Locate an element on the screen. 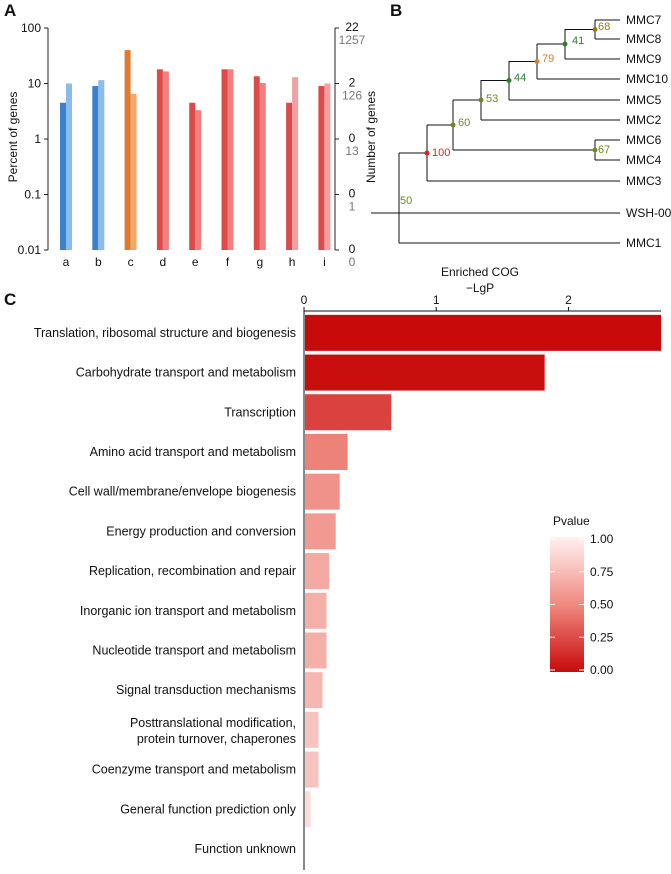 The height and width of the screenshot is (874, 671). panel-c-category-label: Nucleotide transport and metabolism is located at coordinates (194, 650).